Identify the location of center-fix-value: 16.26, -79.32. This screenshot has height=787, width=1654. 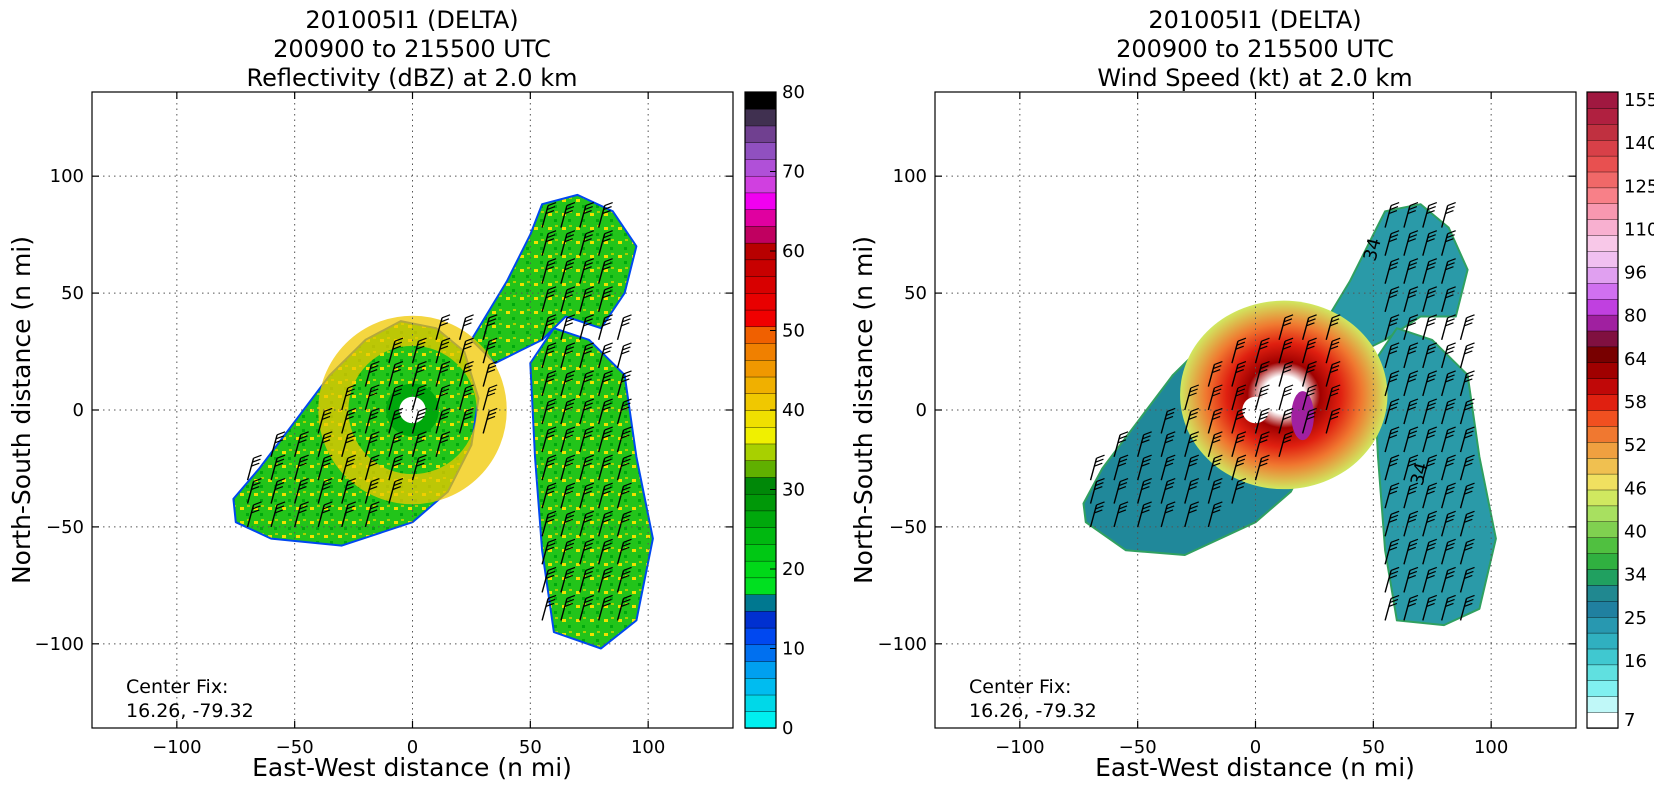
(1033, 711).